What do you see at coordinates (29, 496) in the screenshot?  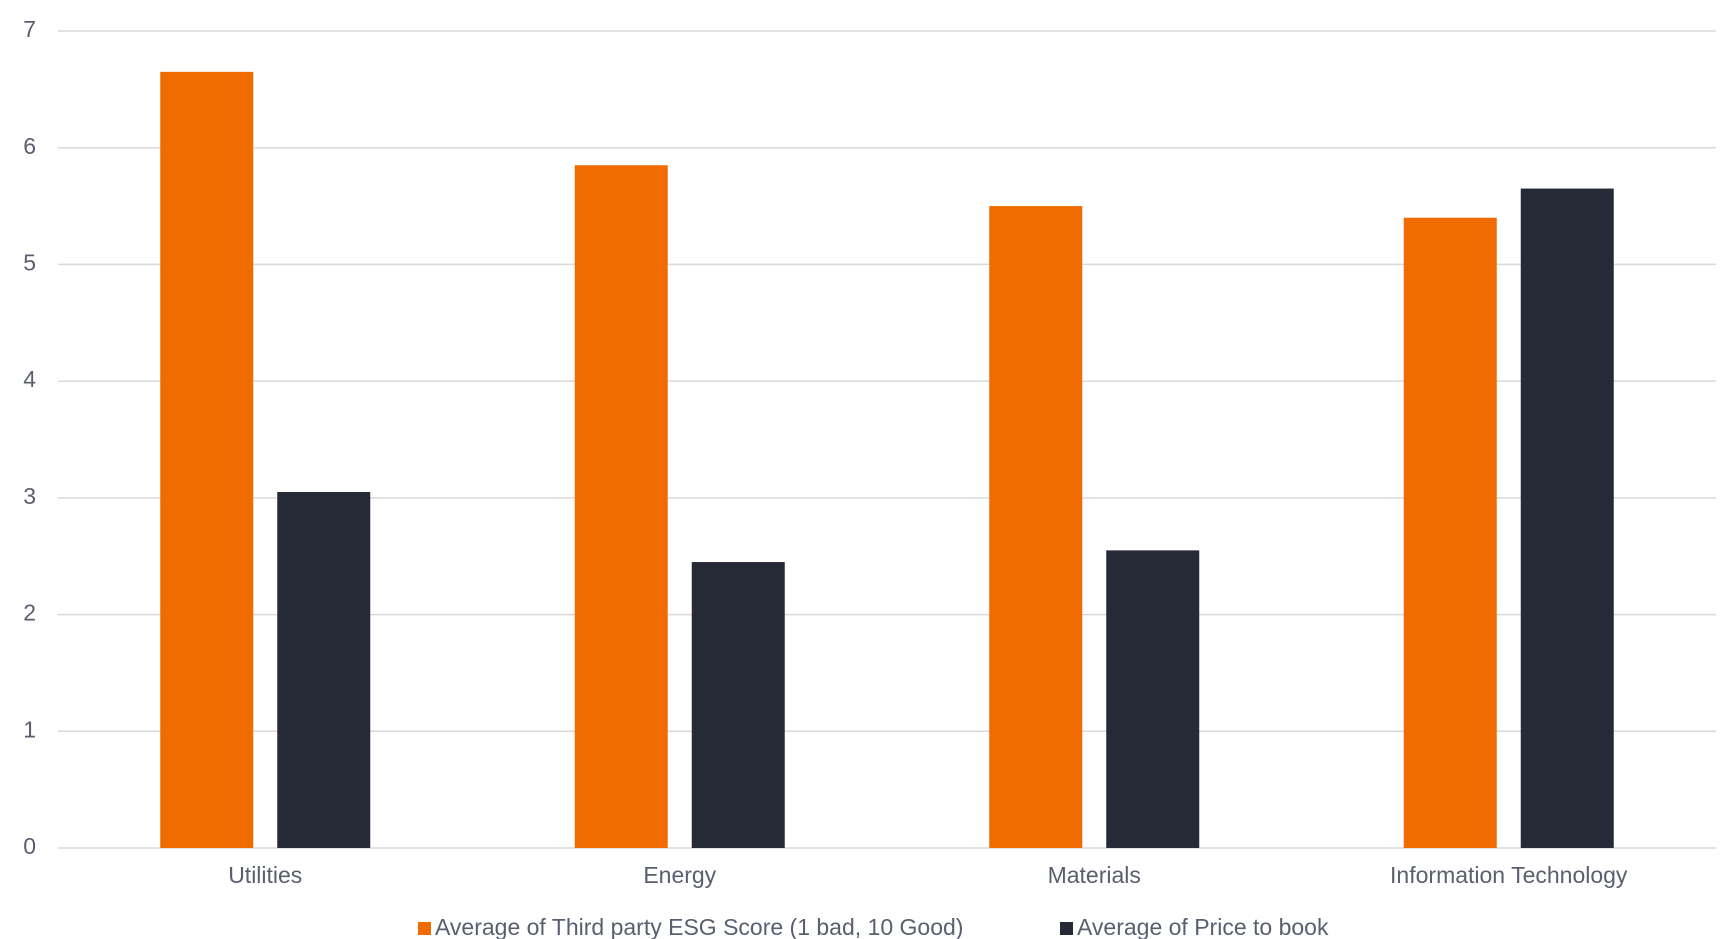 I see `y-tick-label: 3` at bounding box center [29, 496].